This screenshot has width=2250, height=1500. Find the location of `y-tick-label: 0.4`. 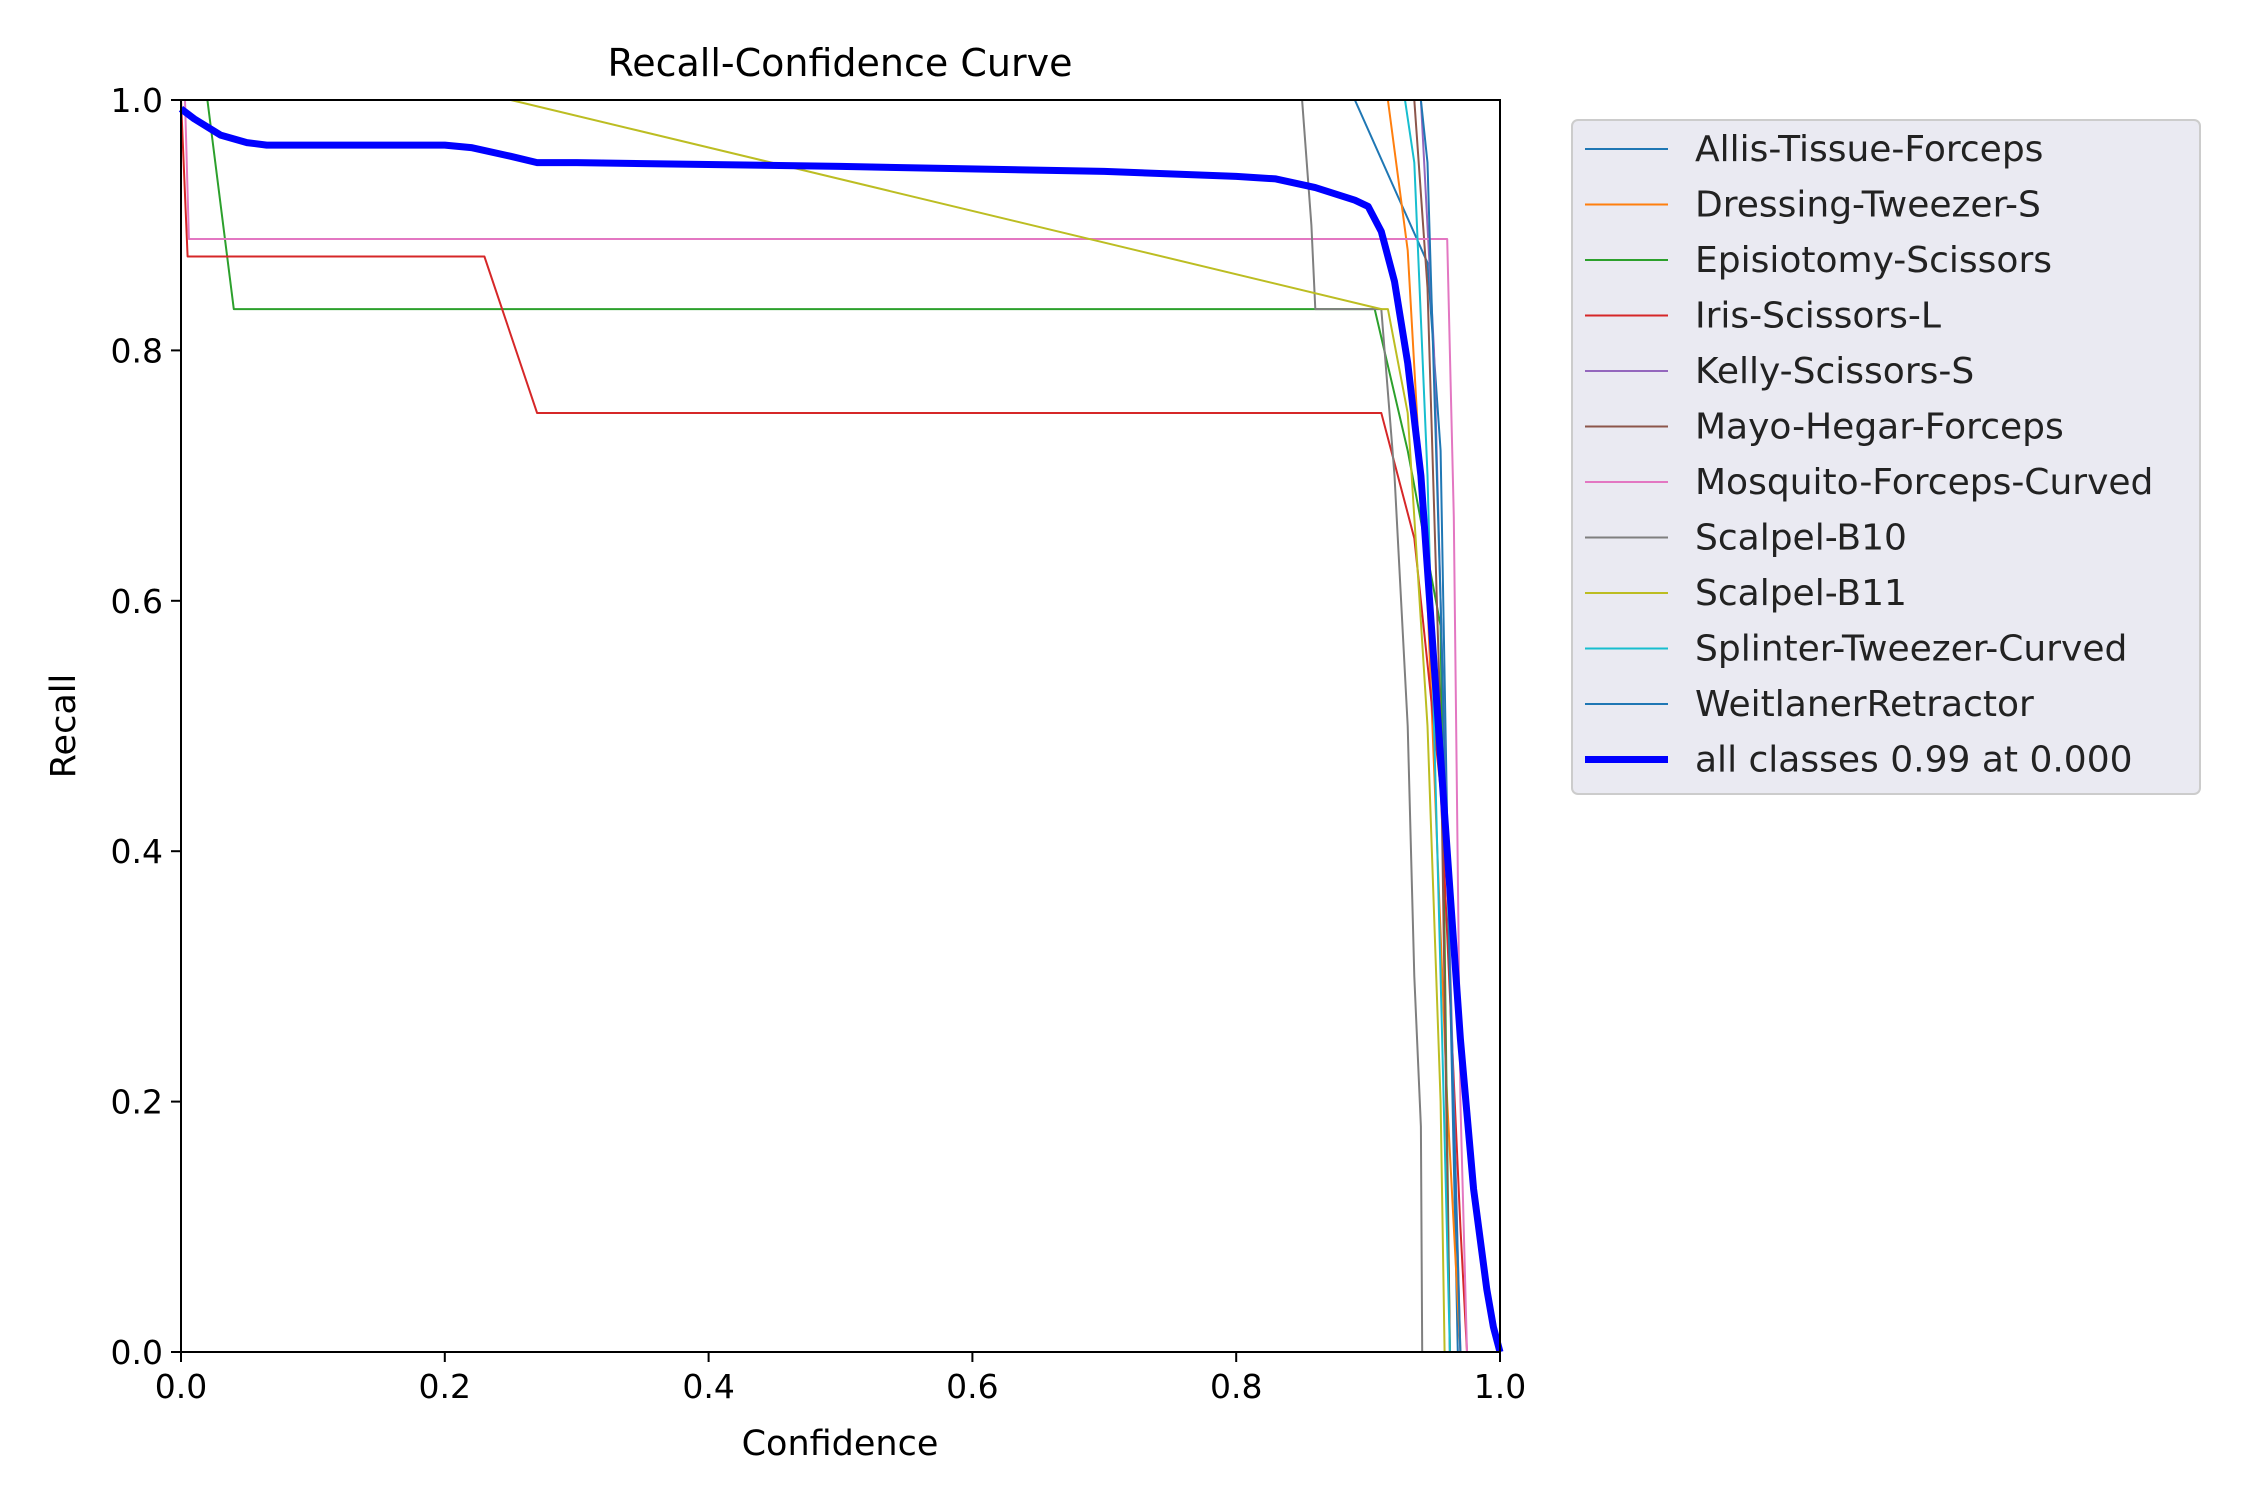

y-tick-label: 0.4 is located at coordinates (137, 851).